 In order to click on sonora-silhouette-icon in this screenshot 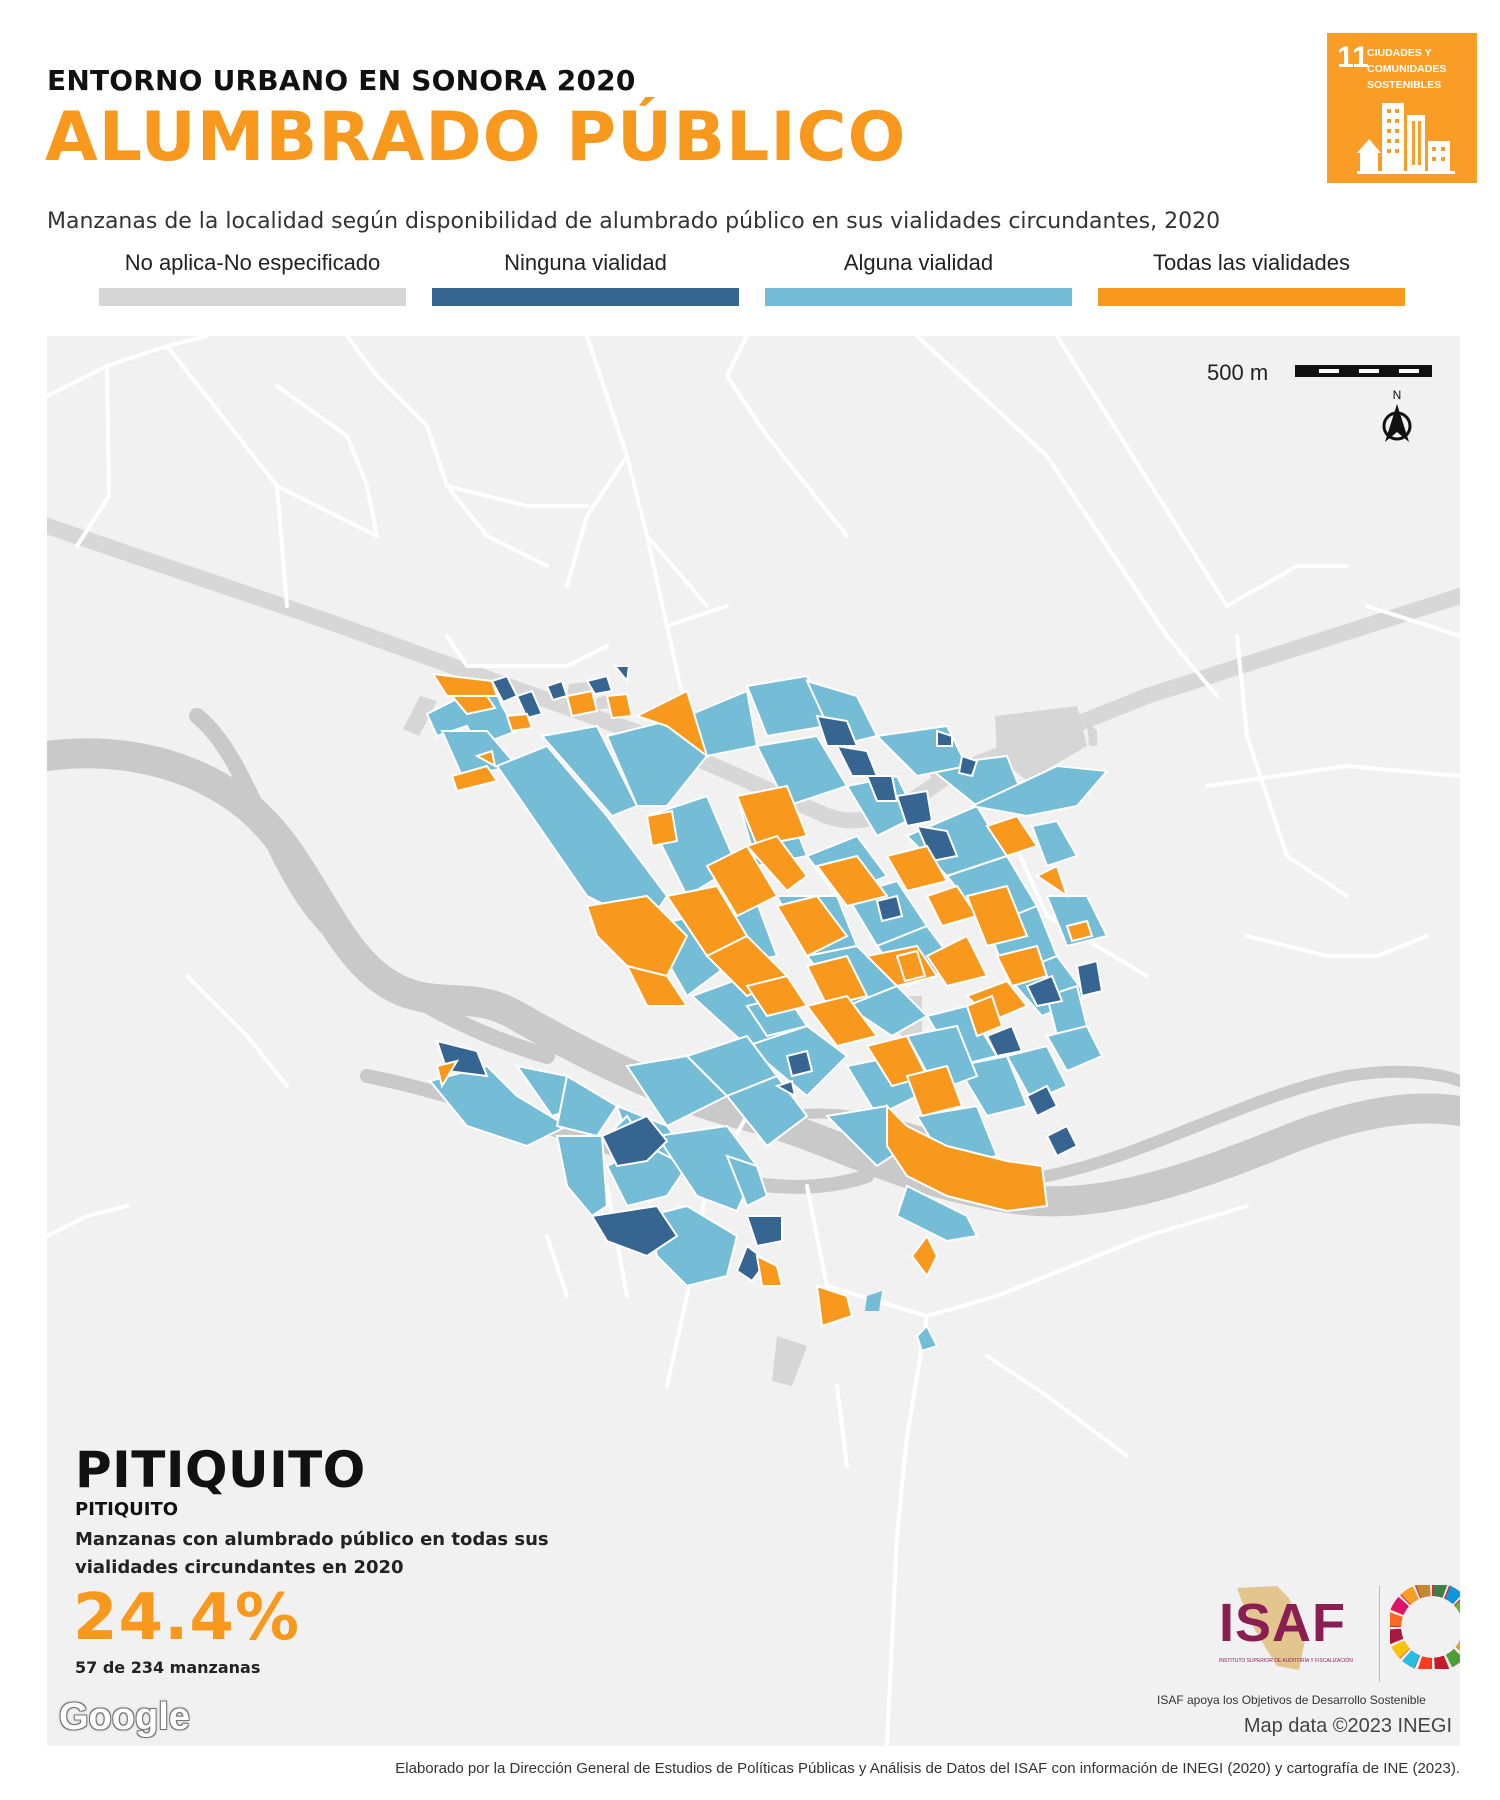, I will do `click(1271, 1628)`.